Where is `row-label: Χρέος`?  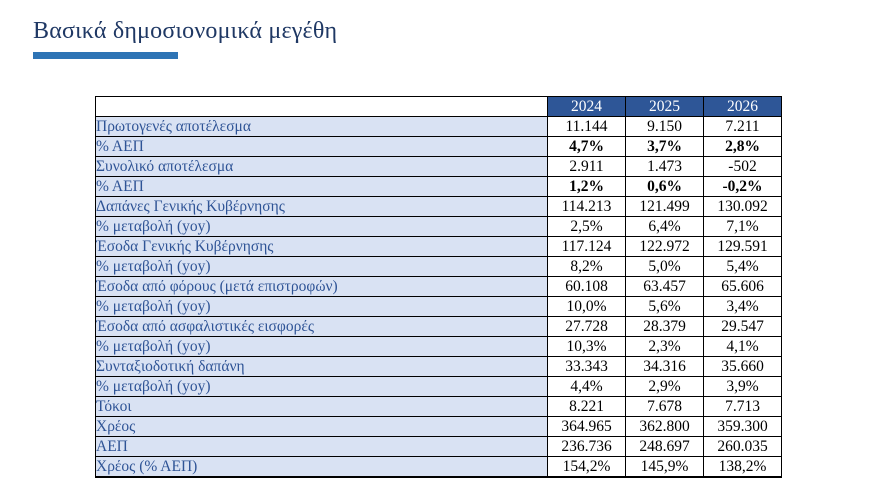 row-label: Χρέος is located at coordinates (321, 426).